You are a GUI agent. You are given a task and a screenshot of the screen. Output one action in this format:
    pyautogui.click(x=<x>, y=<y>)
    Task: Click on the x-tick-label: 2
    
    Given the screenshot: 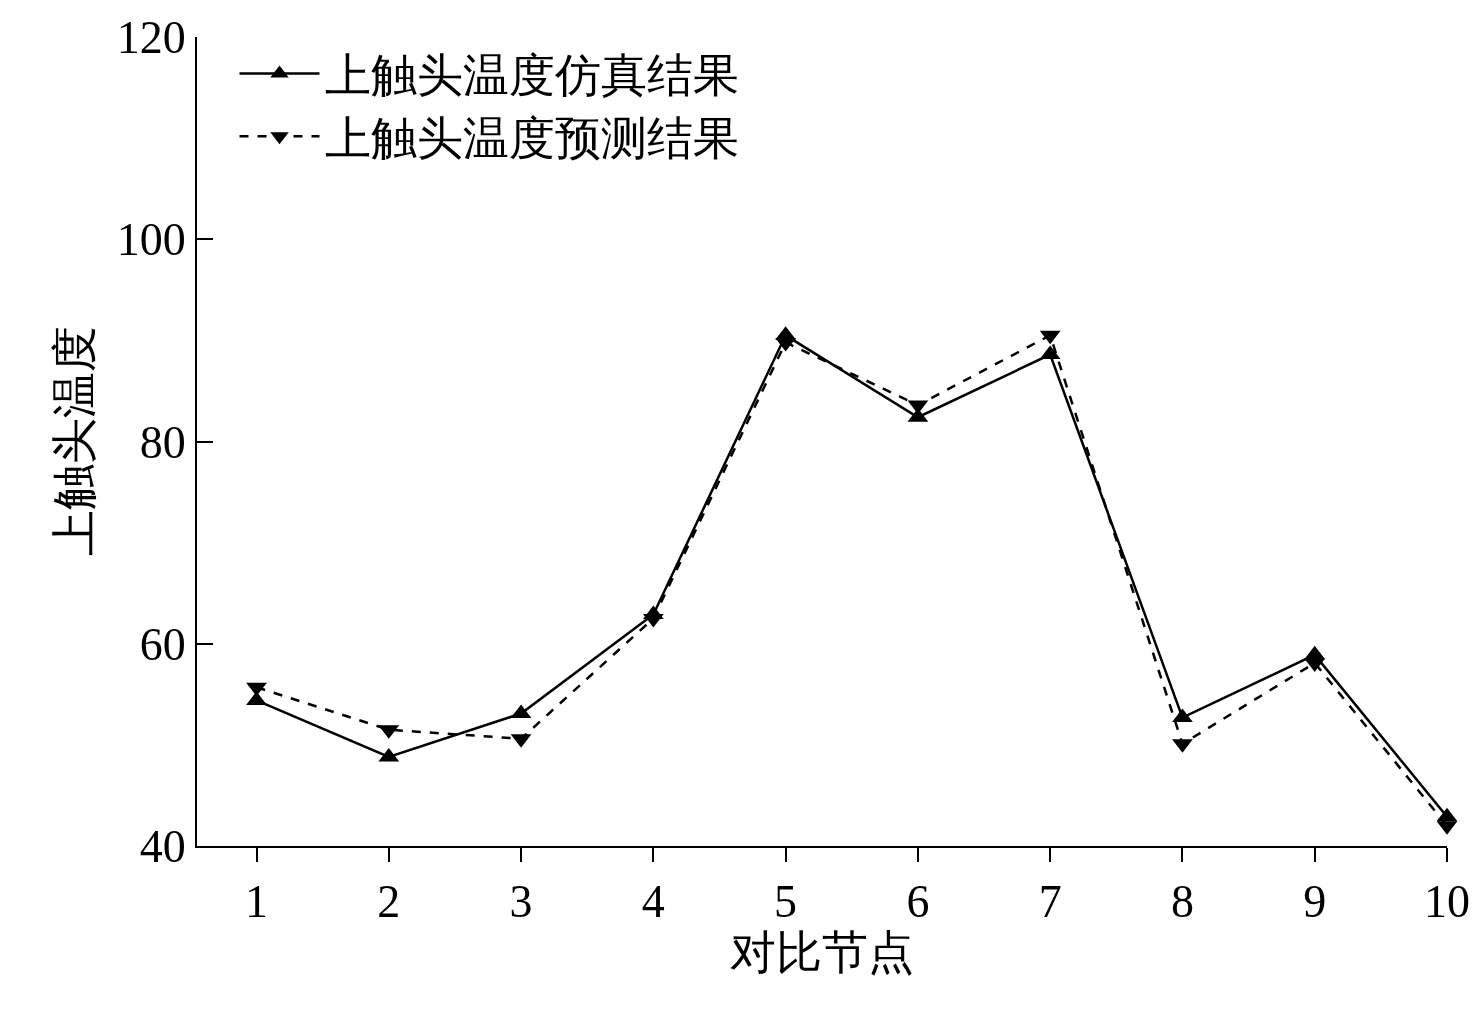 What is the action you would take?
    pyautogui.click(x=389, y=902)
    